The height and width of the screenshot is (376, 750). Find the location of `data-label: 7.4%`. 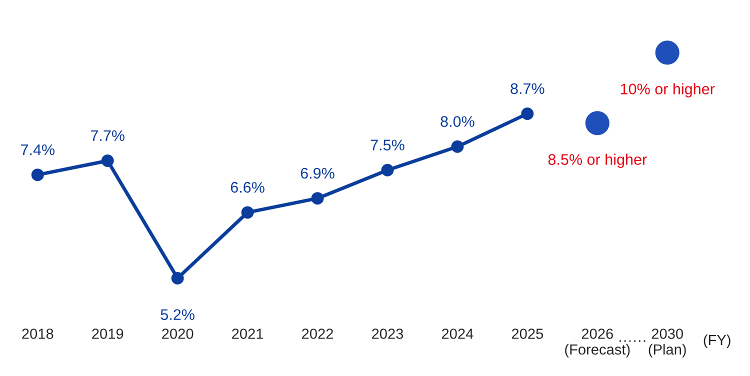

data-label: 7.4% is located at coordinates (38, 150).